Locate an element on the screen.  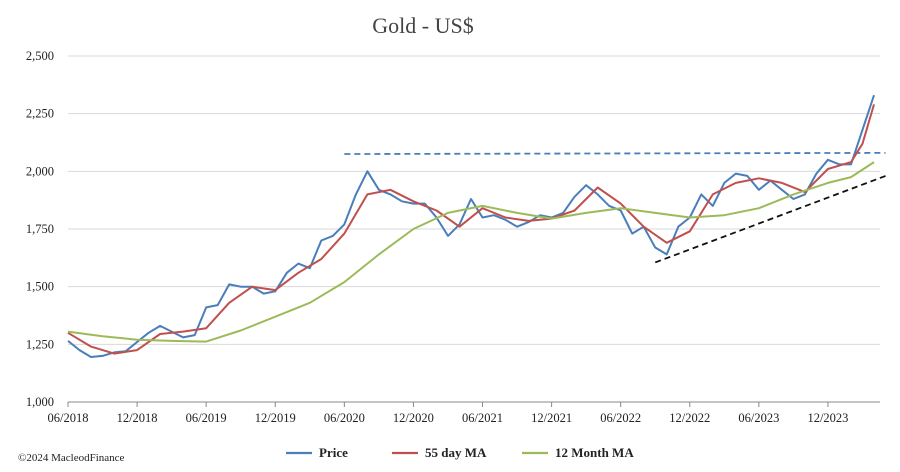
y-tick-label: 1,500 is located at coordinates (40, 287).